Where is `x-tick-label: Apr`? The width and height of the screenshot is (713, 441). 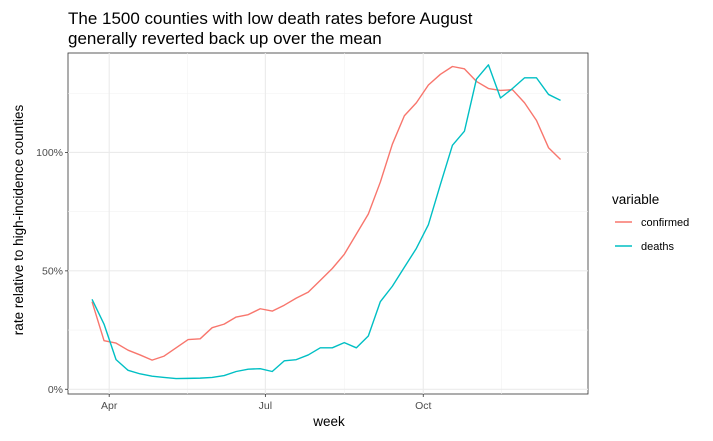
x-tick-label: Apr is located at coordinates (109, 406).